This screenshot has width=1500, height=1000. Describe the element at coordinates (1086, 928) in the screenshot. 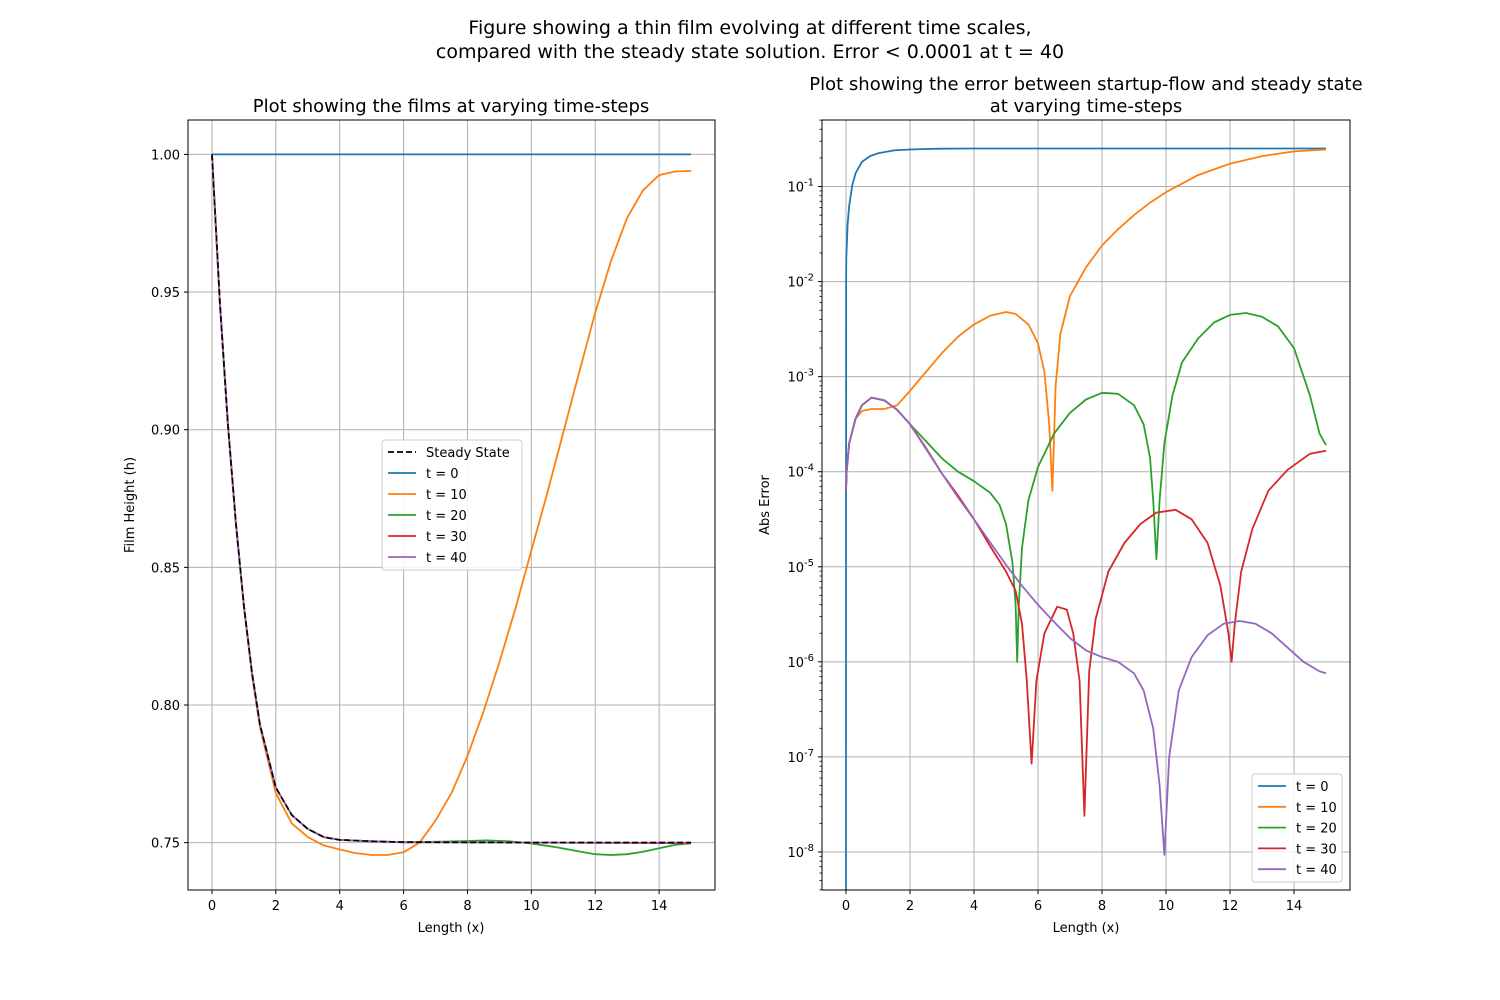

I see `right-chart-xlabel: Length (x)` at that location.